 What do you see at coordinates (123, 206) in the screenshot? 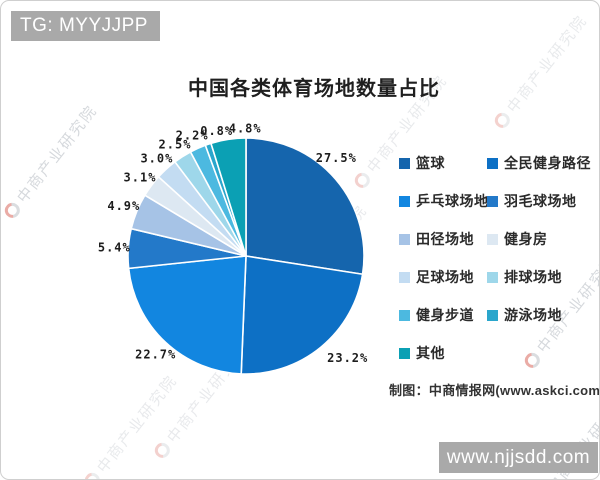
I see `pie-label: 4.9%` at bounding box center [123, 206].